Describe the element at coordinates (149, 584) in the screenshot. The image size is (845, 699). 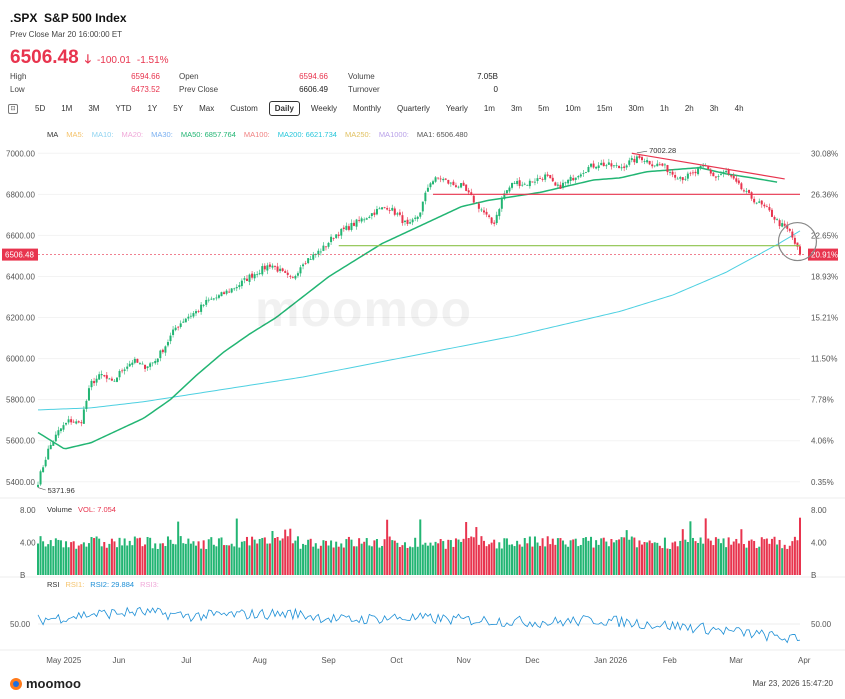
I see `rsi-legend-item: RSI3:` at that location.